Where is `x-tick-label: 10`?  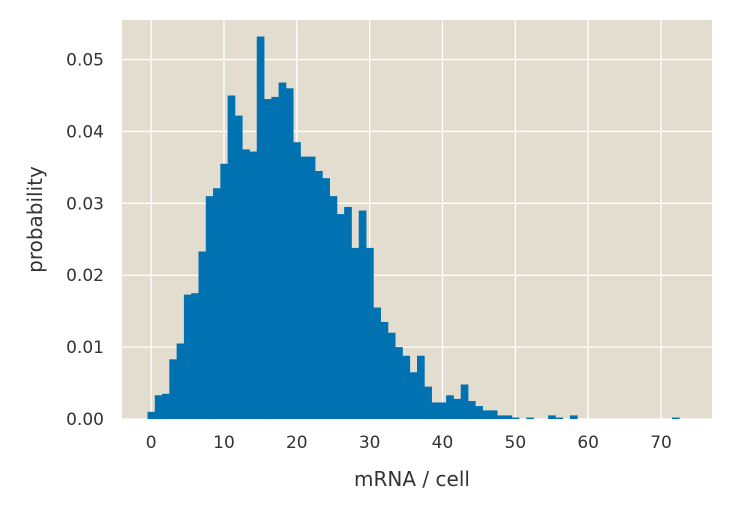 x-tick-label: 10 is located at coordinates (224, 443).